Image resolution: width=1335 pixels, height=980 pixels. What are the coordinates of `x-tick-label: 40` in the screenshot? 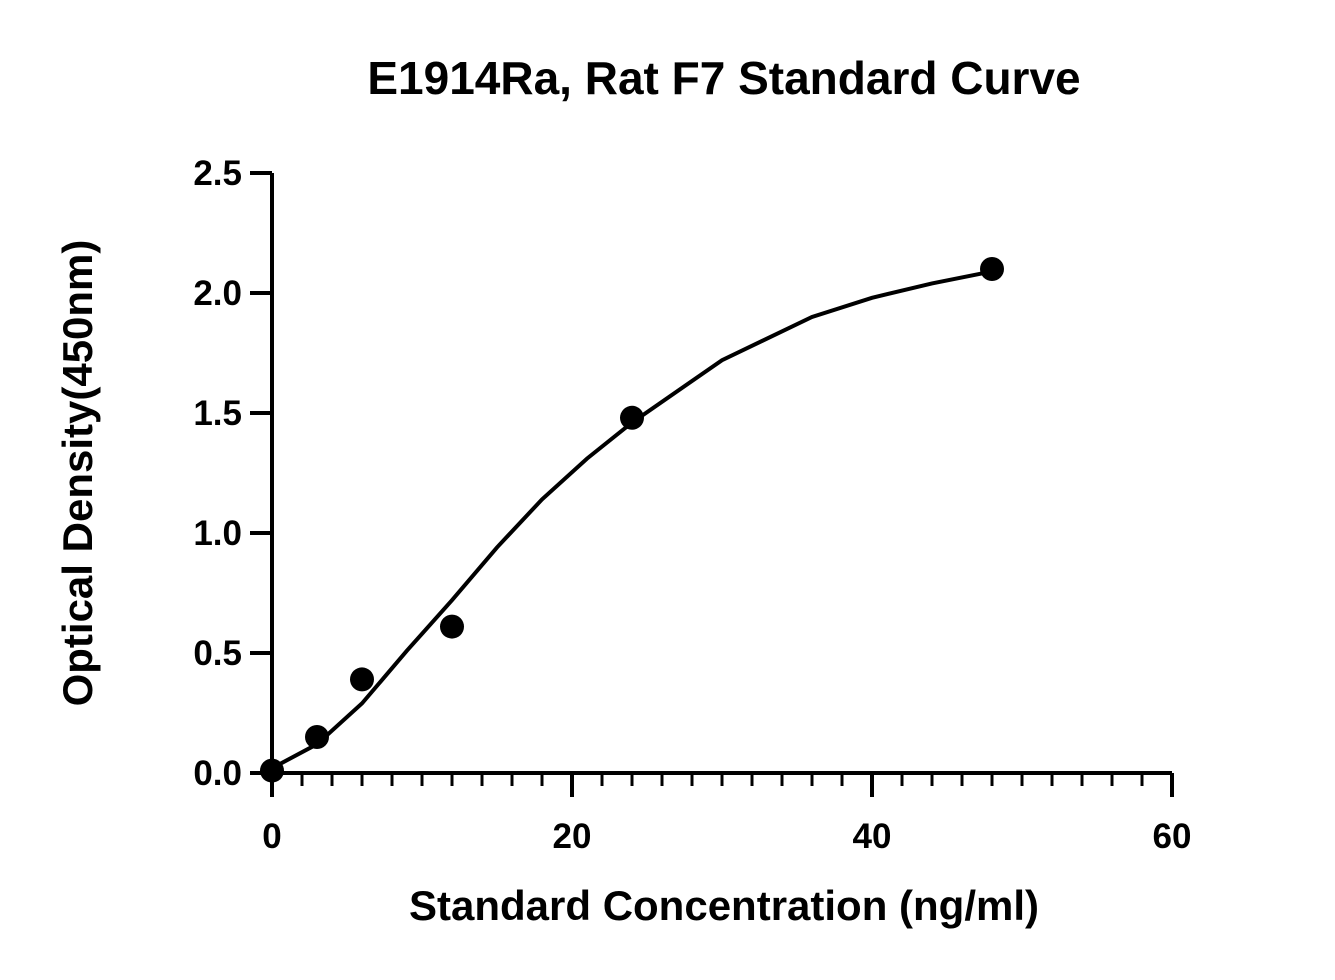 It's located at (872, 836).